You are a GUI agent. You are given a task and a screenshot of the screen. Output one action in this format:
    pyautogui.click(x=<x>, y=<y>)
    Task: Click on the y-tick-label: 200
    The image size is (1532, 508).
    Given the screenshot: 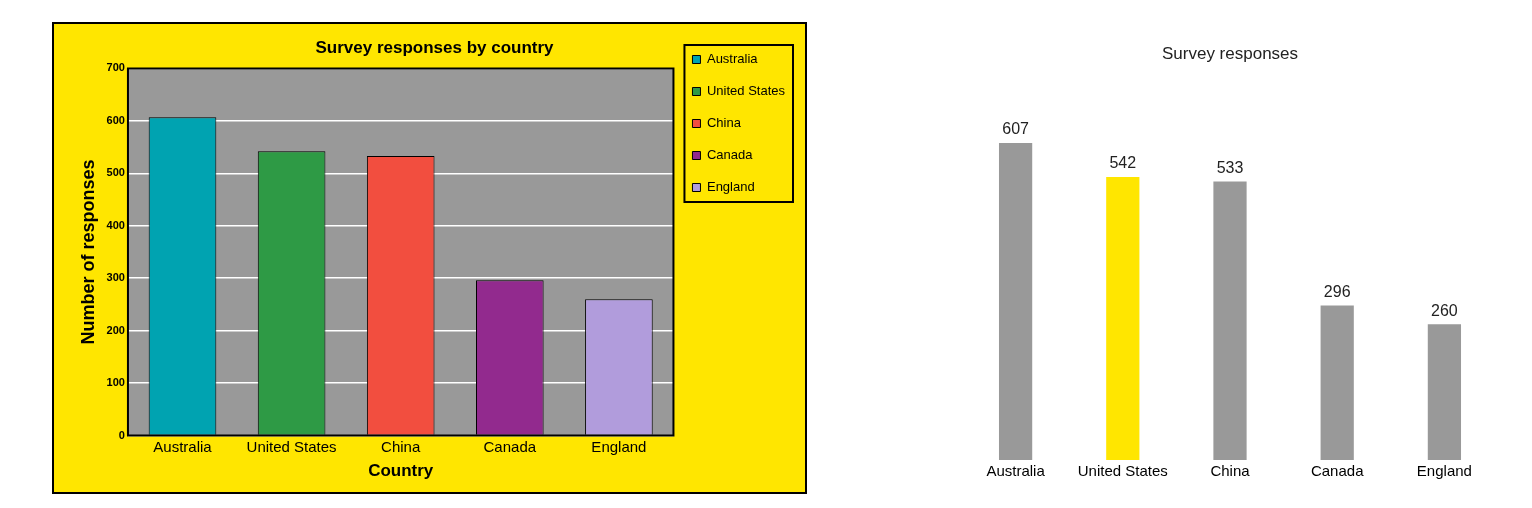 What is the action you would take?
    pyautogui.click(x=115, y=329)
    